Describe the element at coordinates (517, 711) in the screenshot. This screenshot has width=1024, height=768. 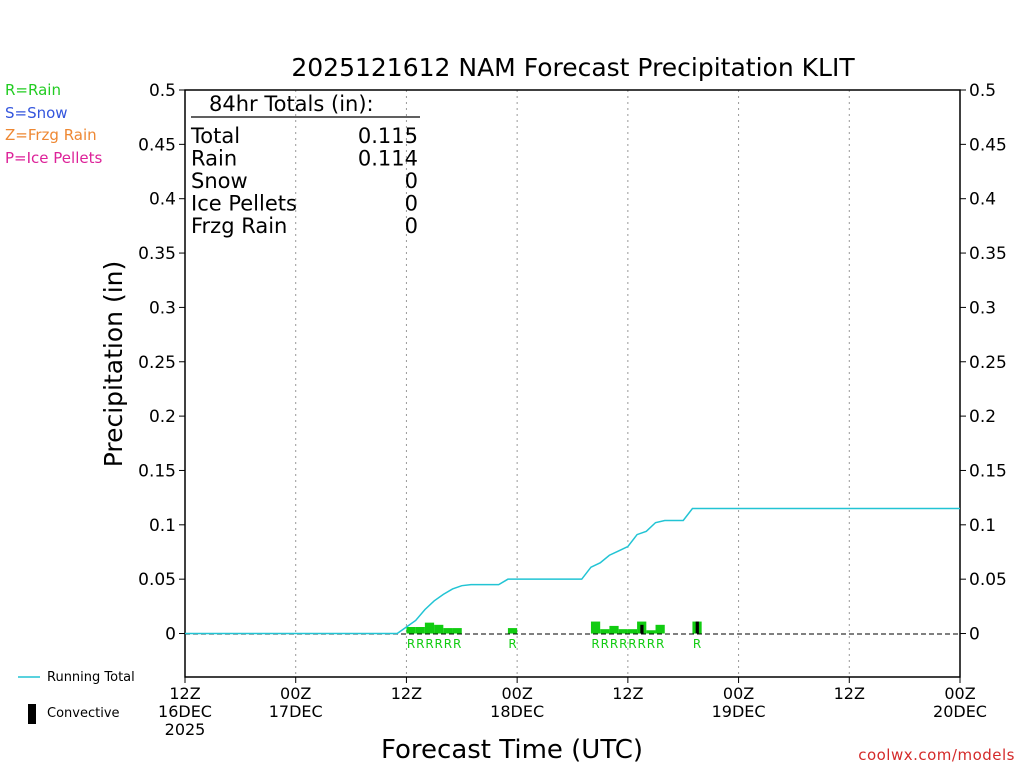
I see `x-tick-label: 18DEC` at that location.